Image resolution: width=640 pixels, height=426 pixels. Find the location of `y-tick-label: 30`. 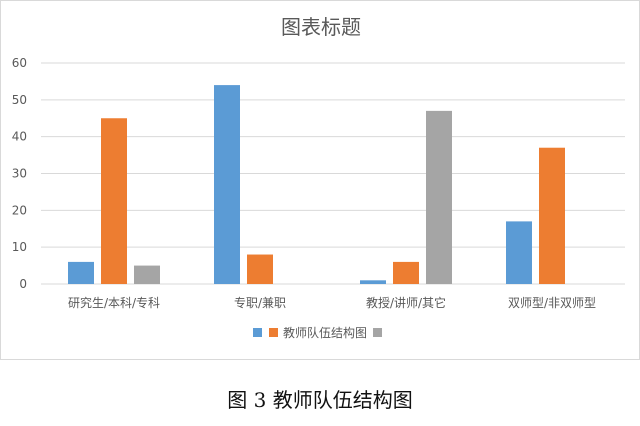

y-tick-label: 30 is located at coordinates (19, 174).